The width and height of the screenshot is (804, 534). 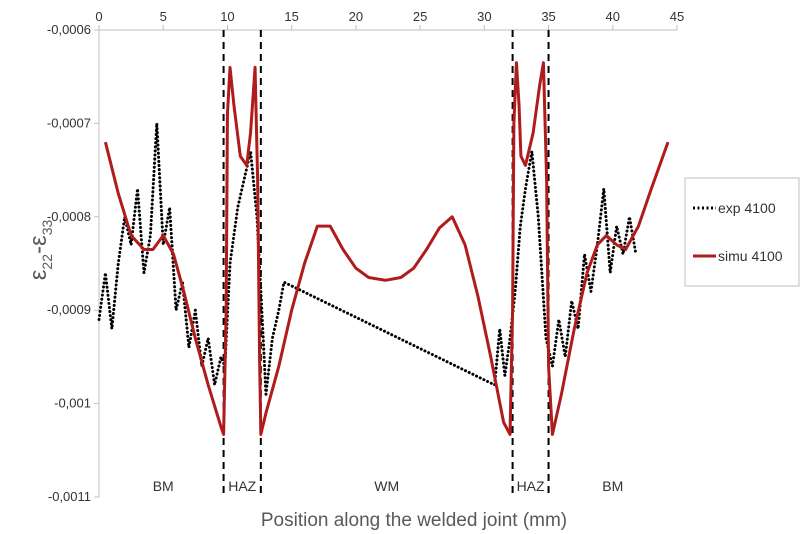 I want to click on zone-label: WM, so click(x=386, y=486).